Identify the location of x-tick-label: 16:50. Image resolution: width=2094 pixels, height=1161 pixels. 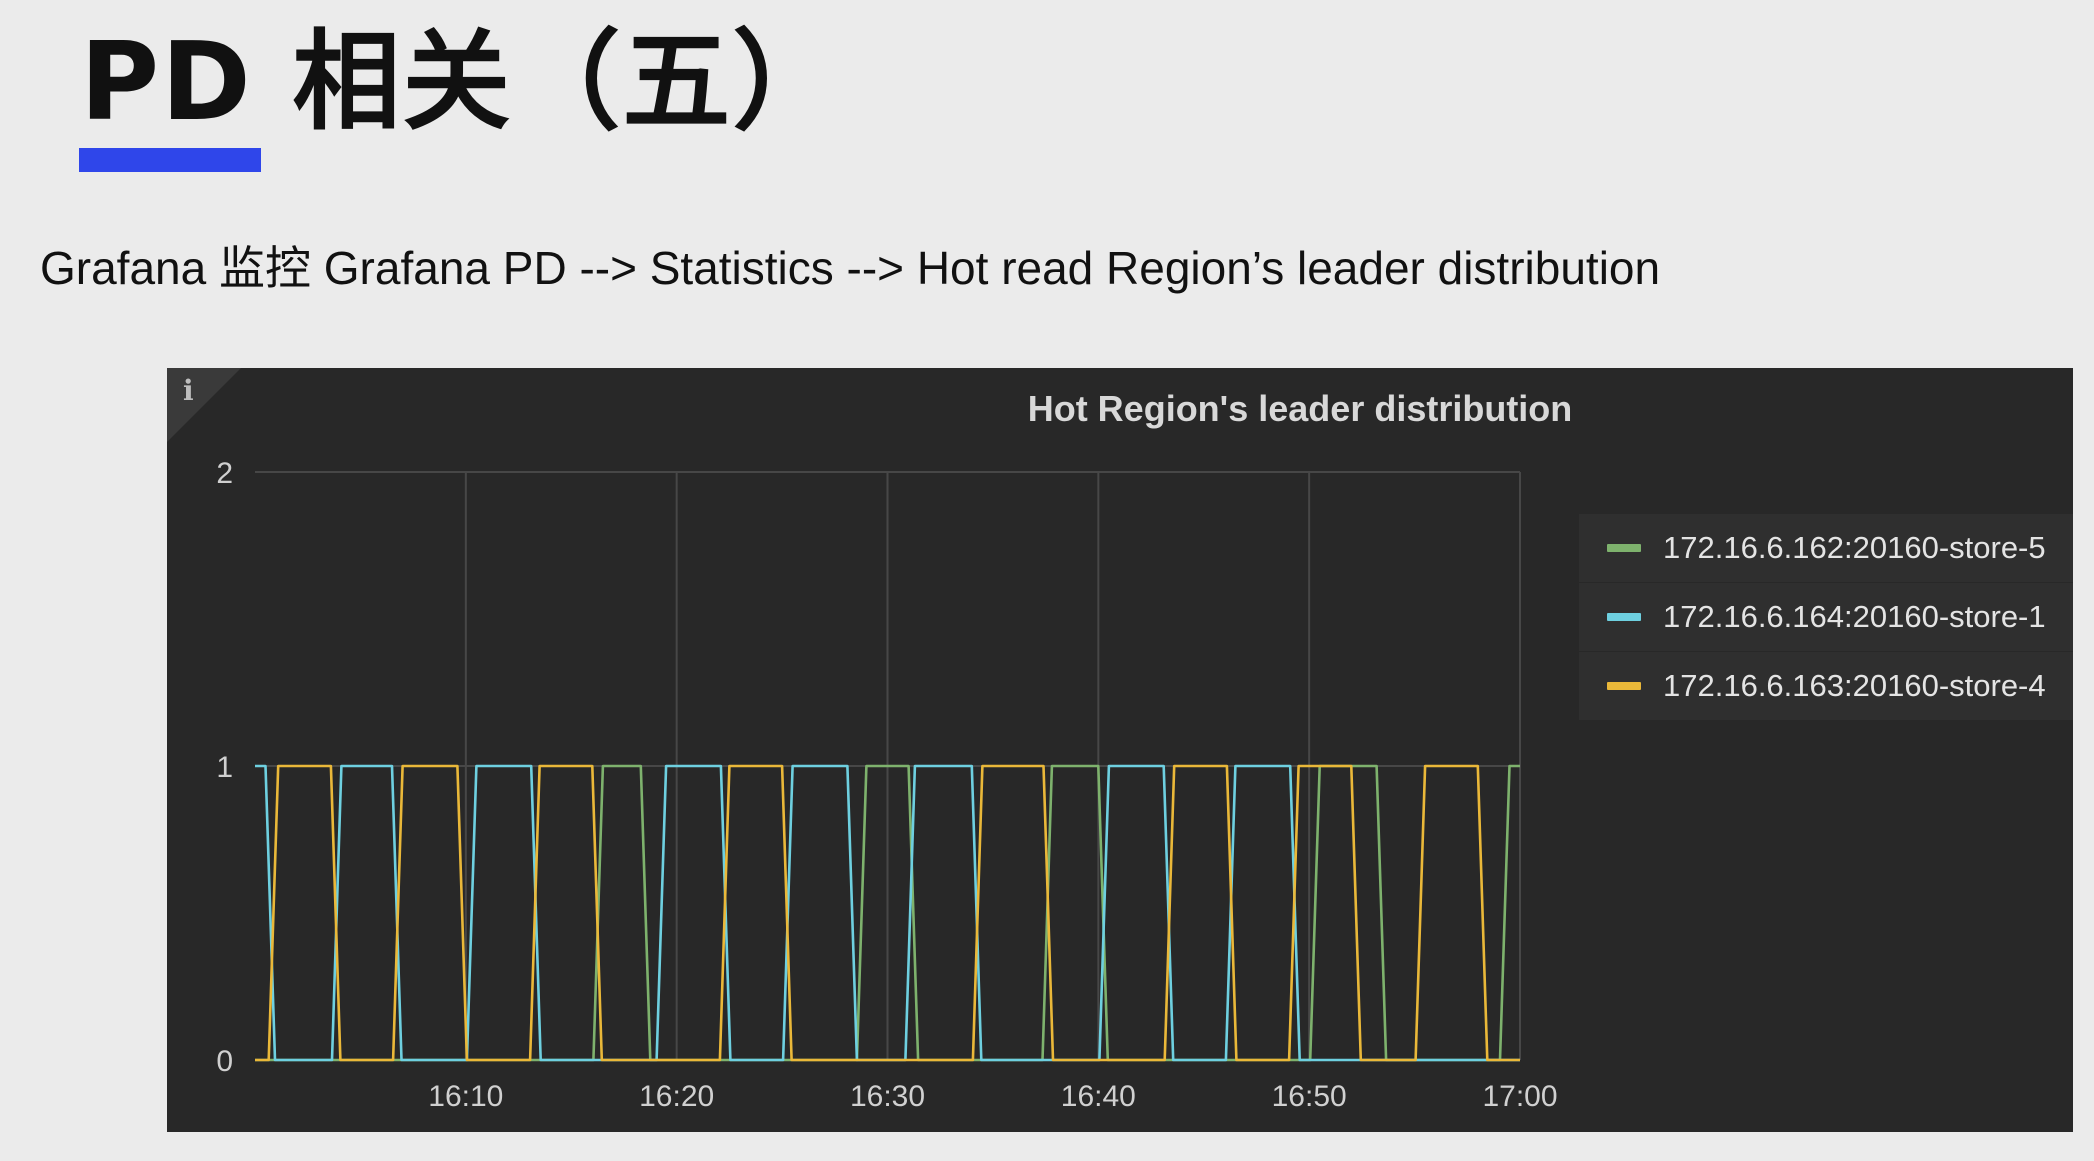
(1309, 1096).